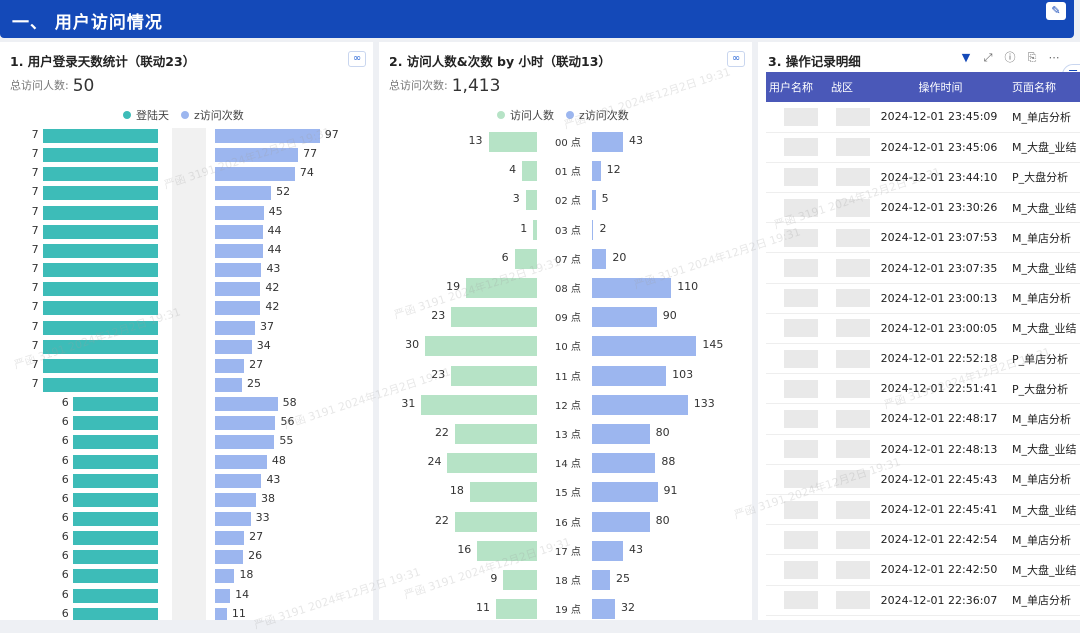  I want to click on column-header-time: 操作时间, so click(939, 87).